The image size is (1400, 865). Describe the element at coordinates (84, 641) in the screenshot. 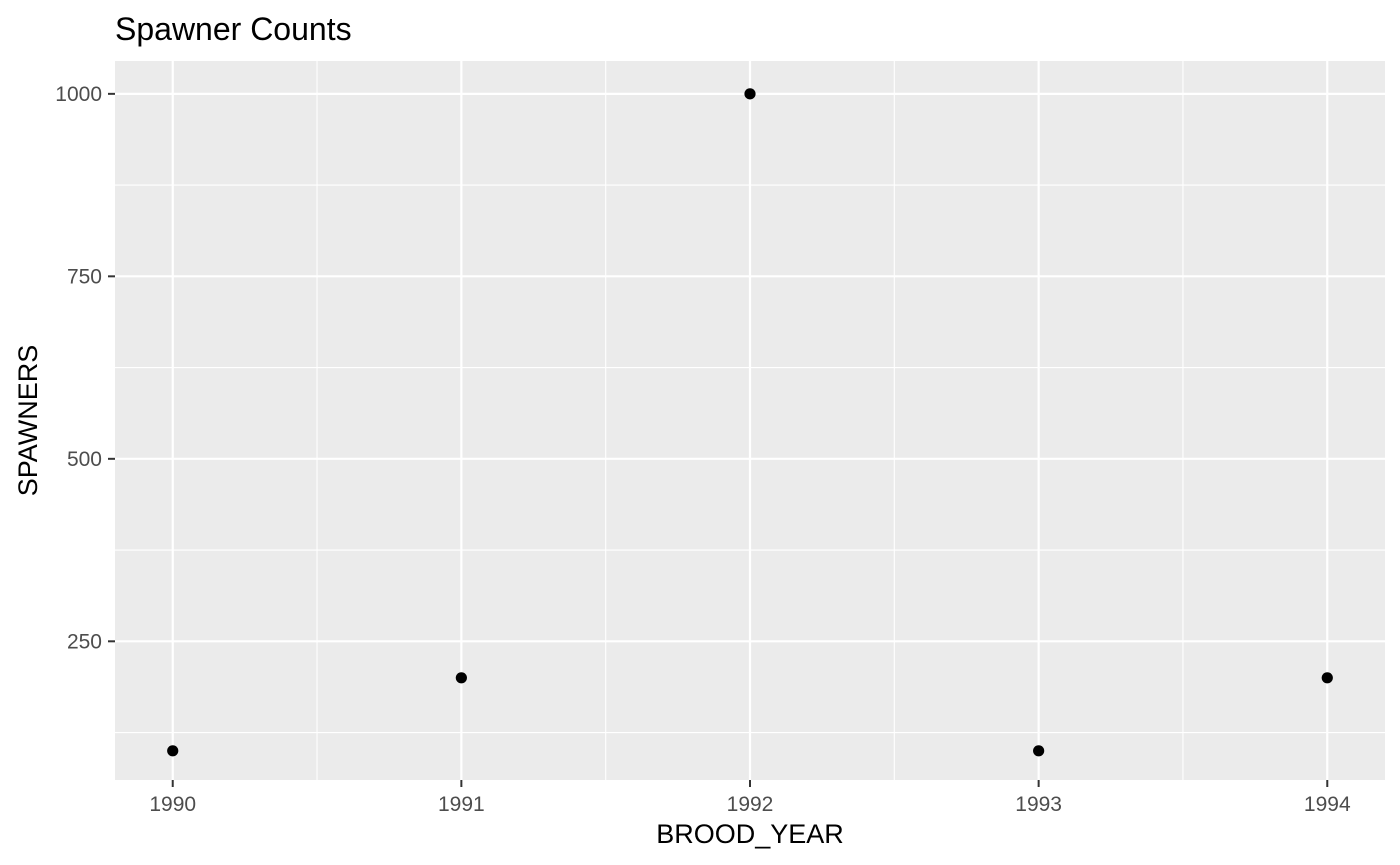

I see `y-tick-label: 250` at that location.